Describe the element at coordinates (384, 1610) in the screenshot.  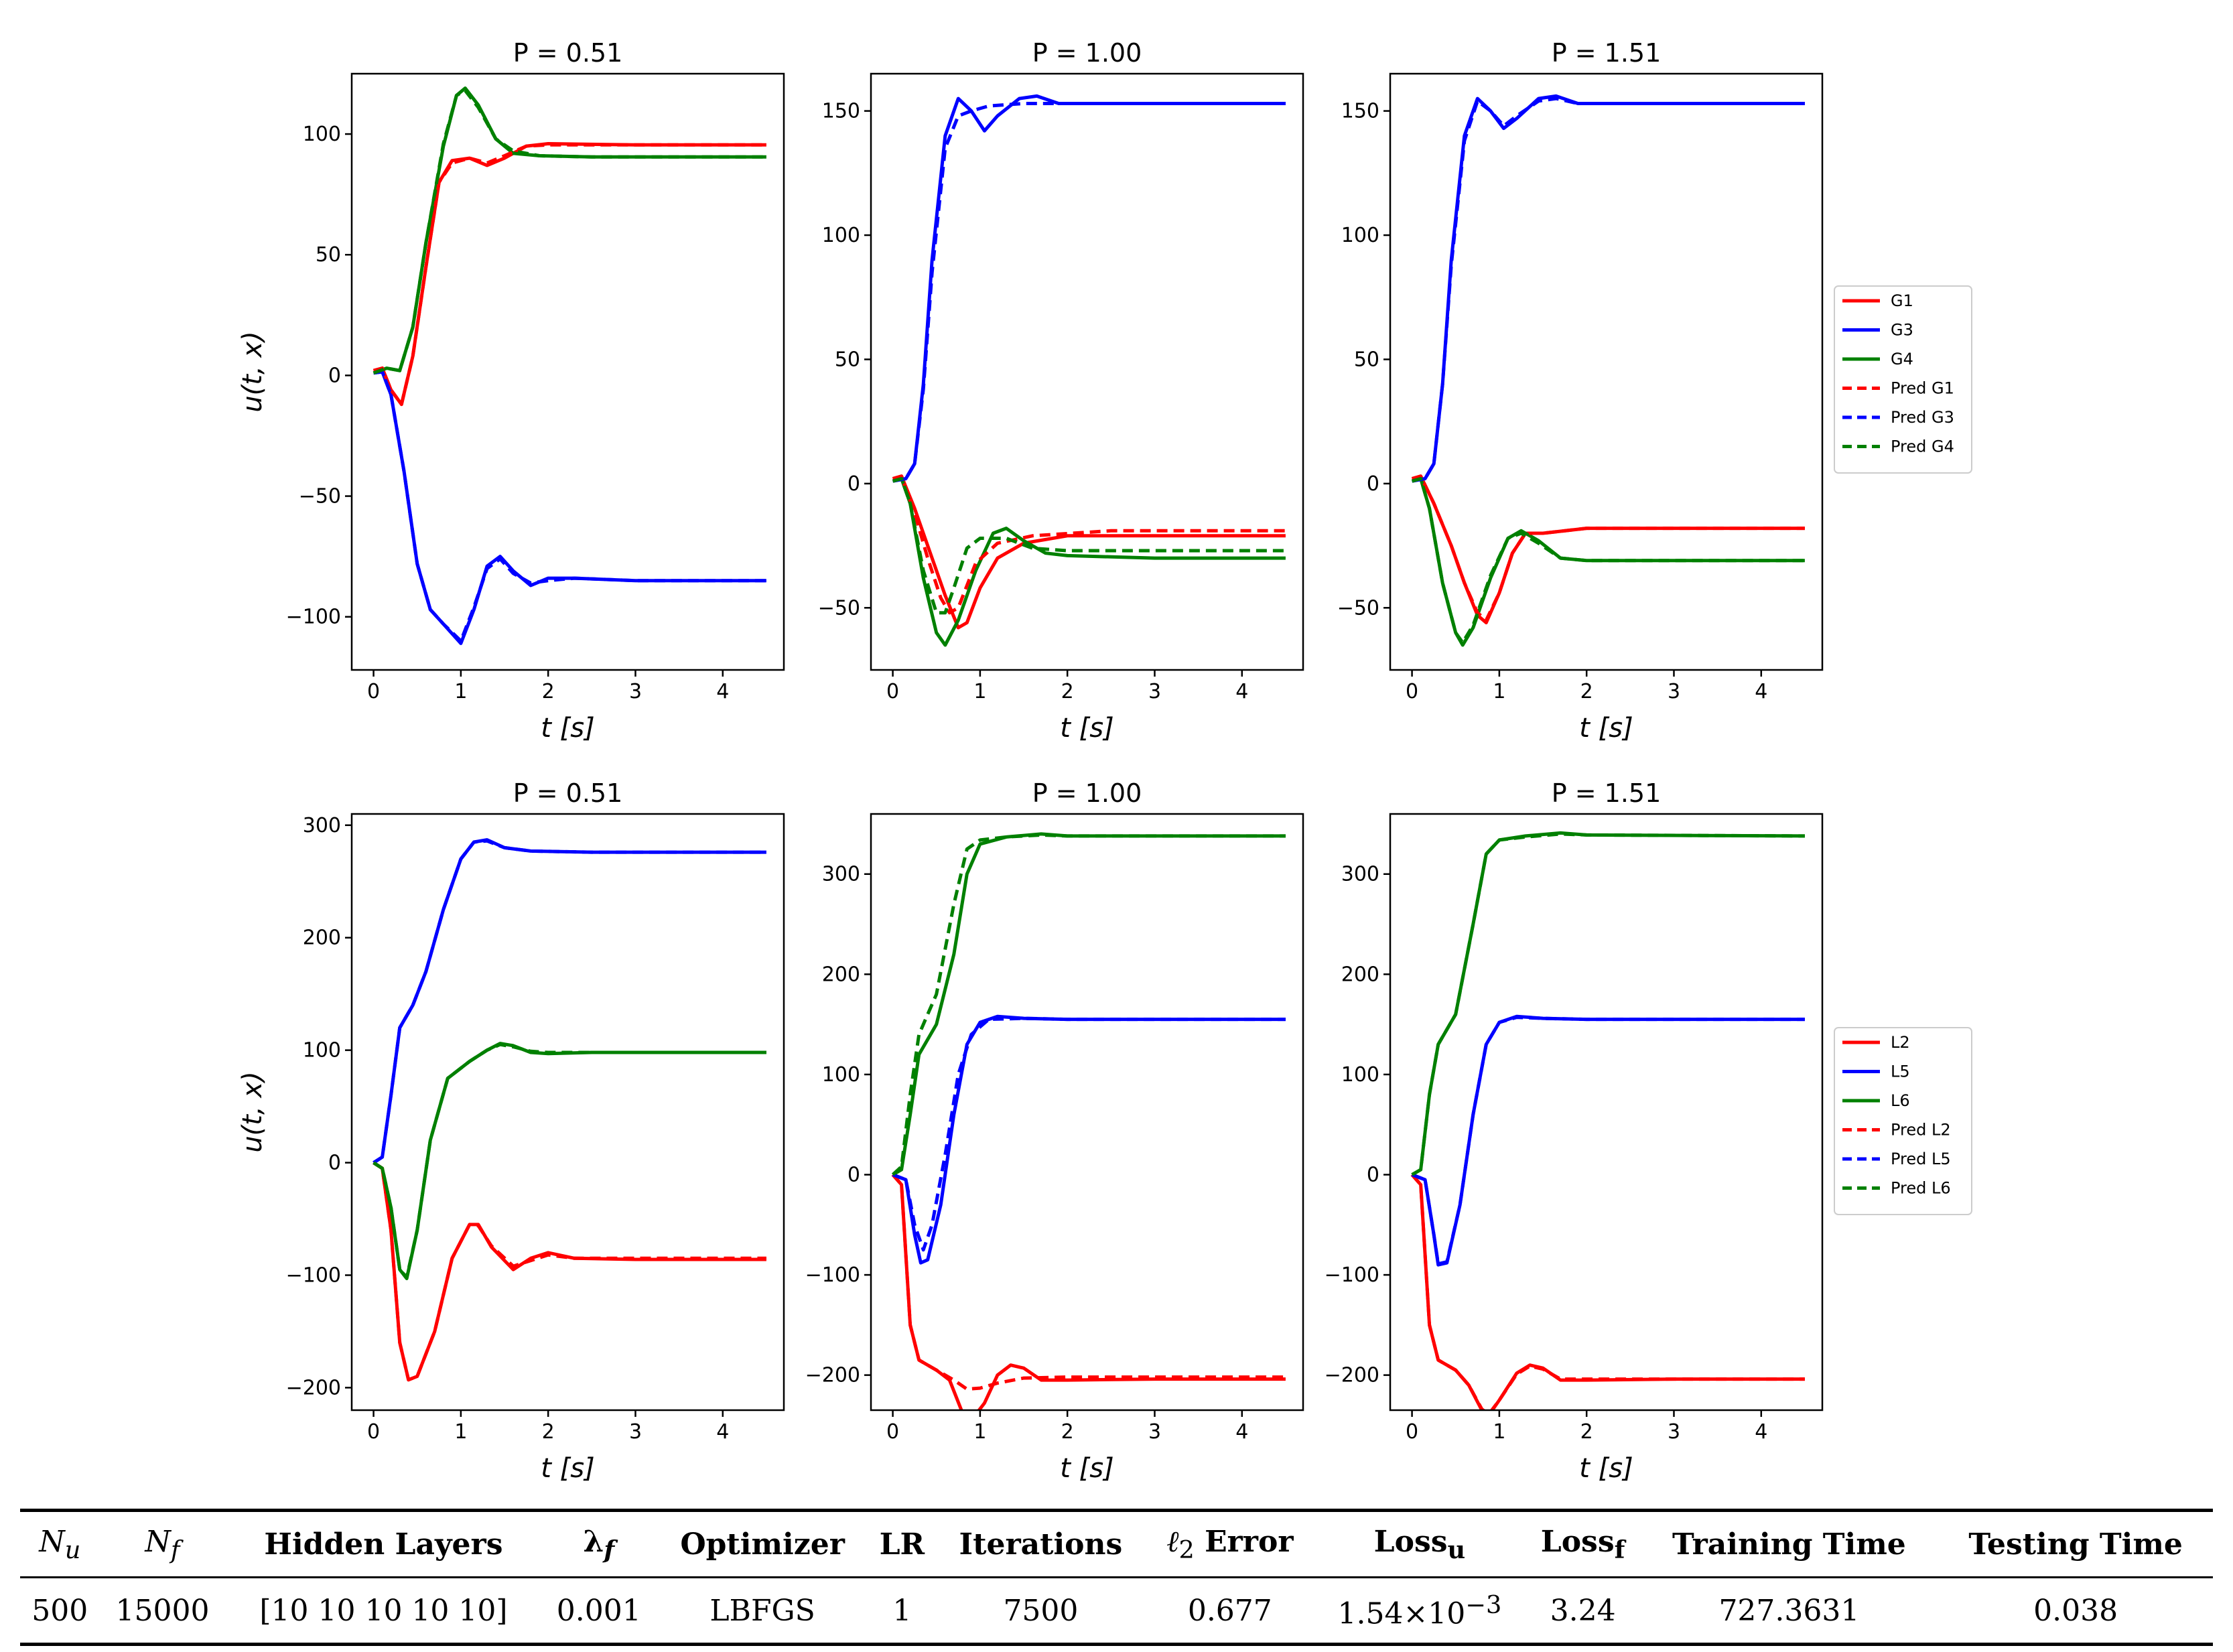
I see `cell-hidden-layers: [10 10 10 10 10]` at that location.